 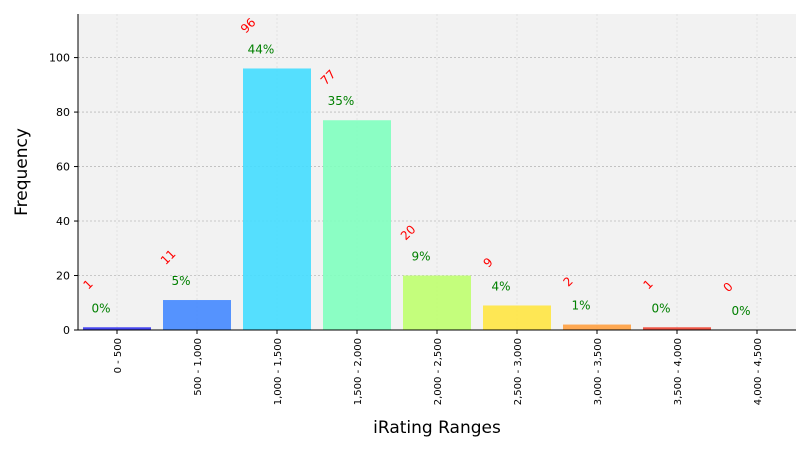 I want to click on percent-label: 1%, so click(x=580, y=306).